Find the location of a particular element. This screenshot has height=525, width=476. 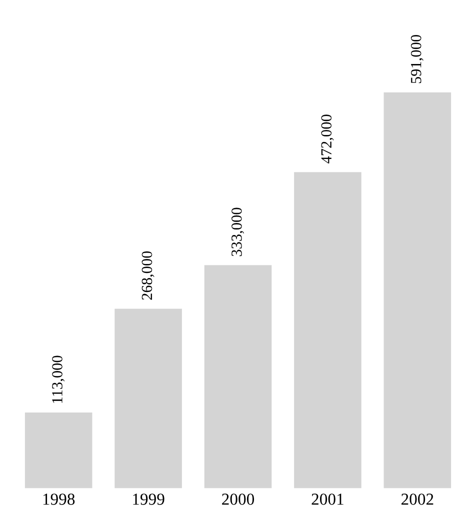

data-label: 472,000 is located at coordinates (327, 139).